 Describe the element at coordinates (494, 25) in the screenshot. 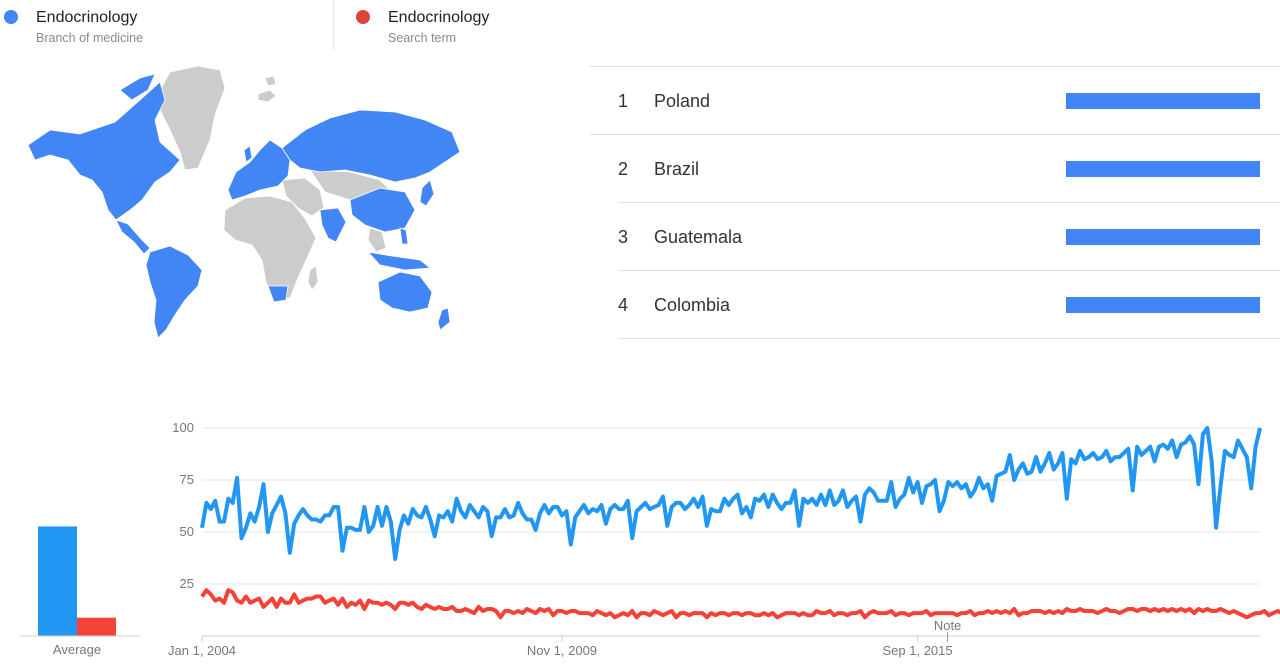

I see `legend-item-search-term: Endocrinology Search term` at that location.